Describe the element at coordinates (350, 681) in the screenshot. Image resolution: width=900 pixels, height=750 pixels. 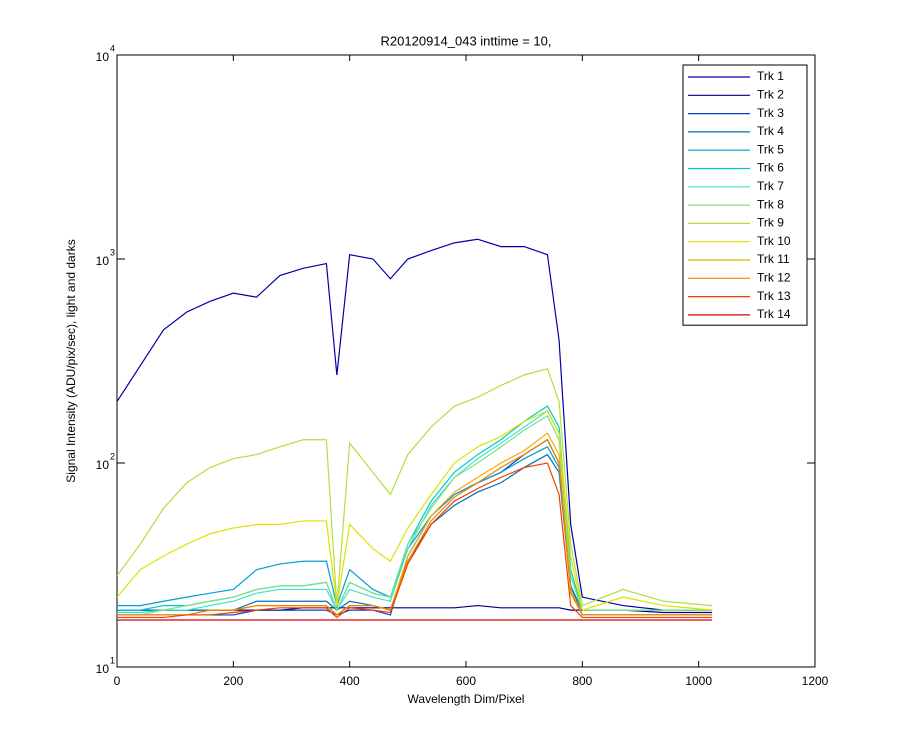
I see `x-tick-label: 400` at that location.